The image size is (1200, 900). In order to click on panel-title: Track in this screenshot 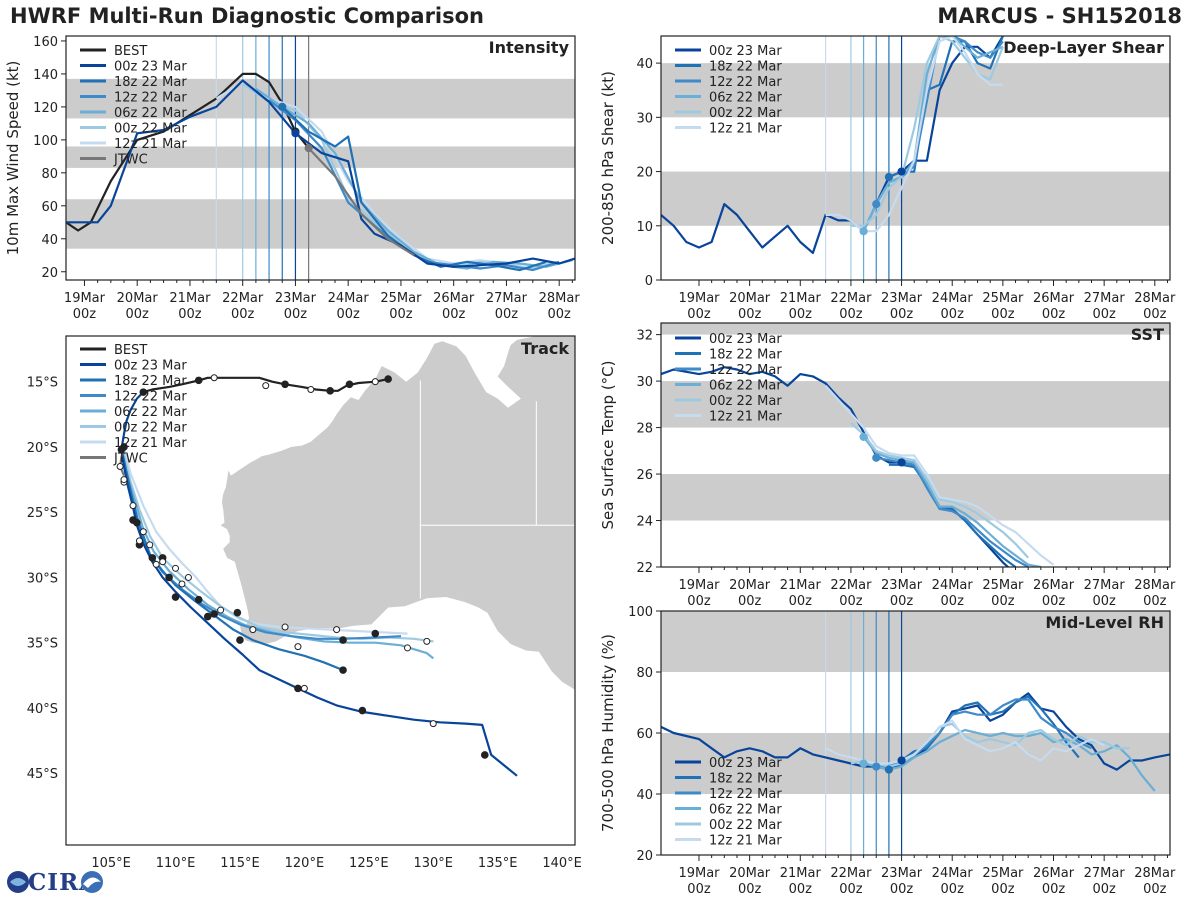, I will do `click(545, 348)`.